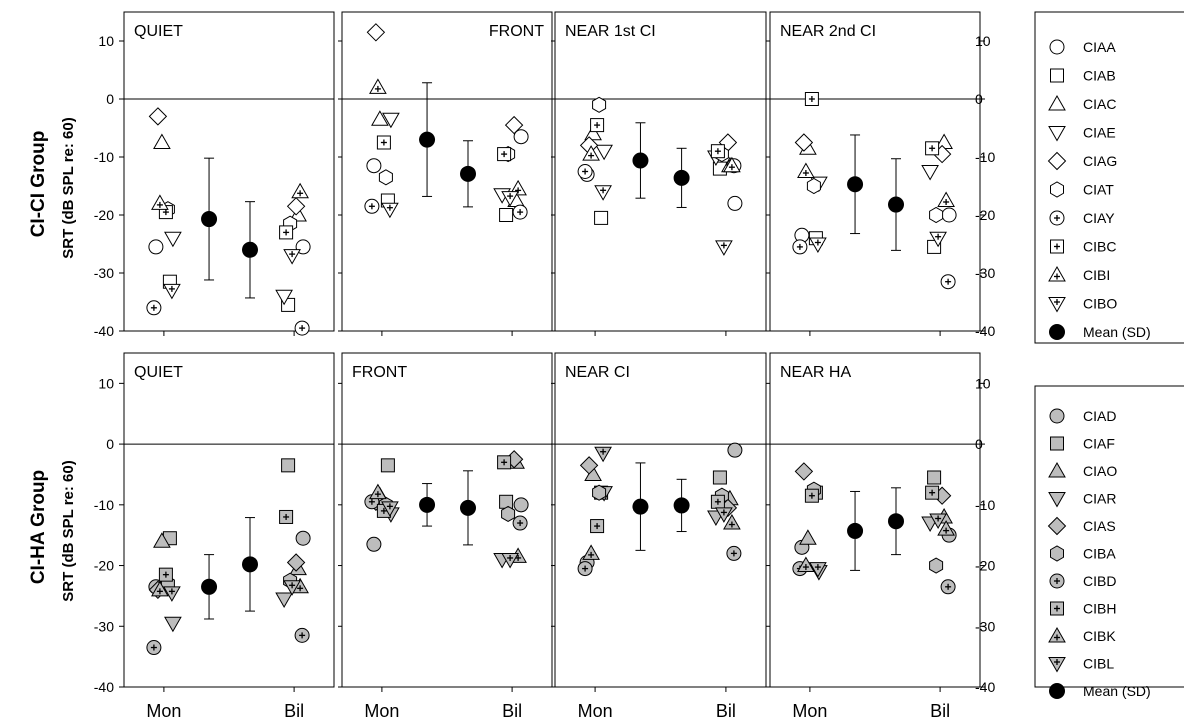 This screenshot has width=1184, height=727. What do you see at coordinates (983, 41) in the screenshot?
I see `y-tick-label-right: 10` at bounding box center [983, 41].